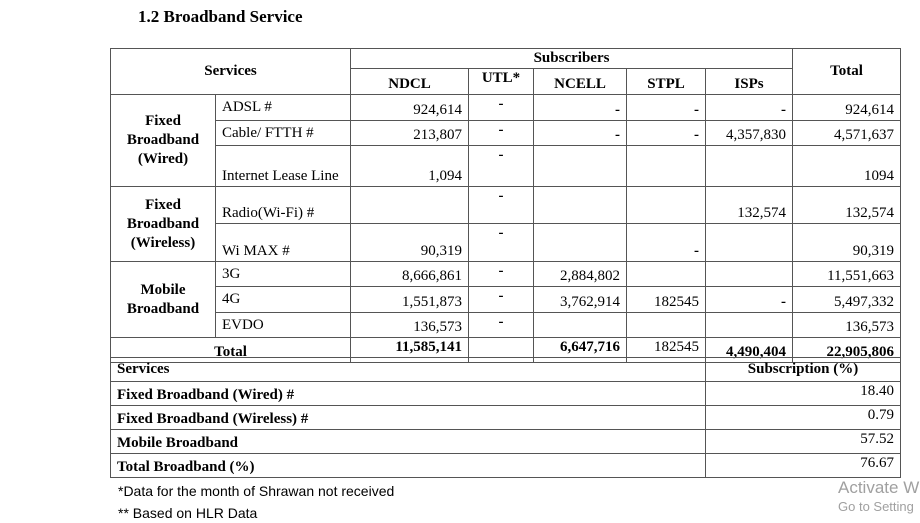  I want to click on value-cell: 4,357,830, so click(749, 133).